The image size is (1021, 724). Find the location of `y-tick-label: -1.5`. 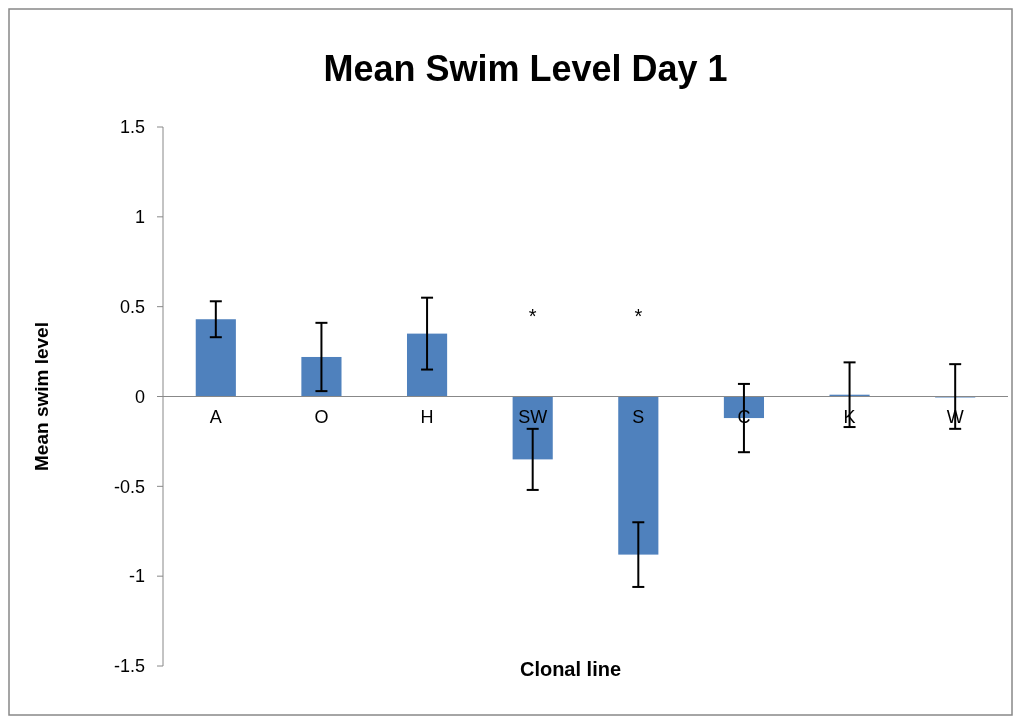

y-tick-label: -1.5 is located at coordinates (129, 666).